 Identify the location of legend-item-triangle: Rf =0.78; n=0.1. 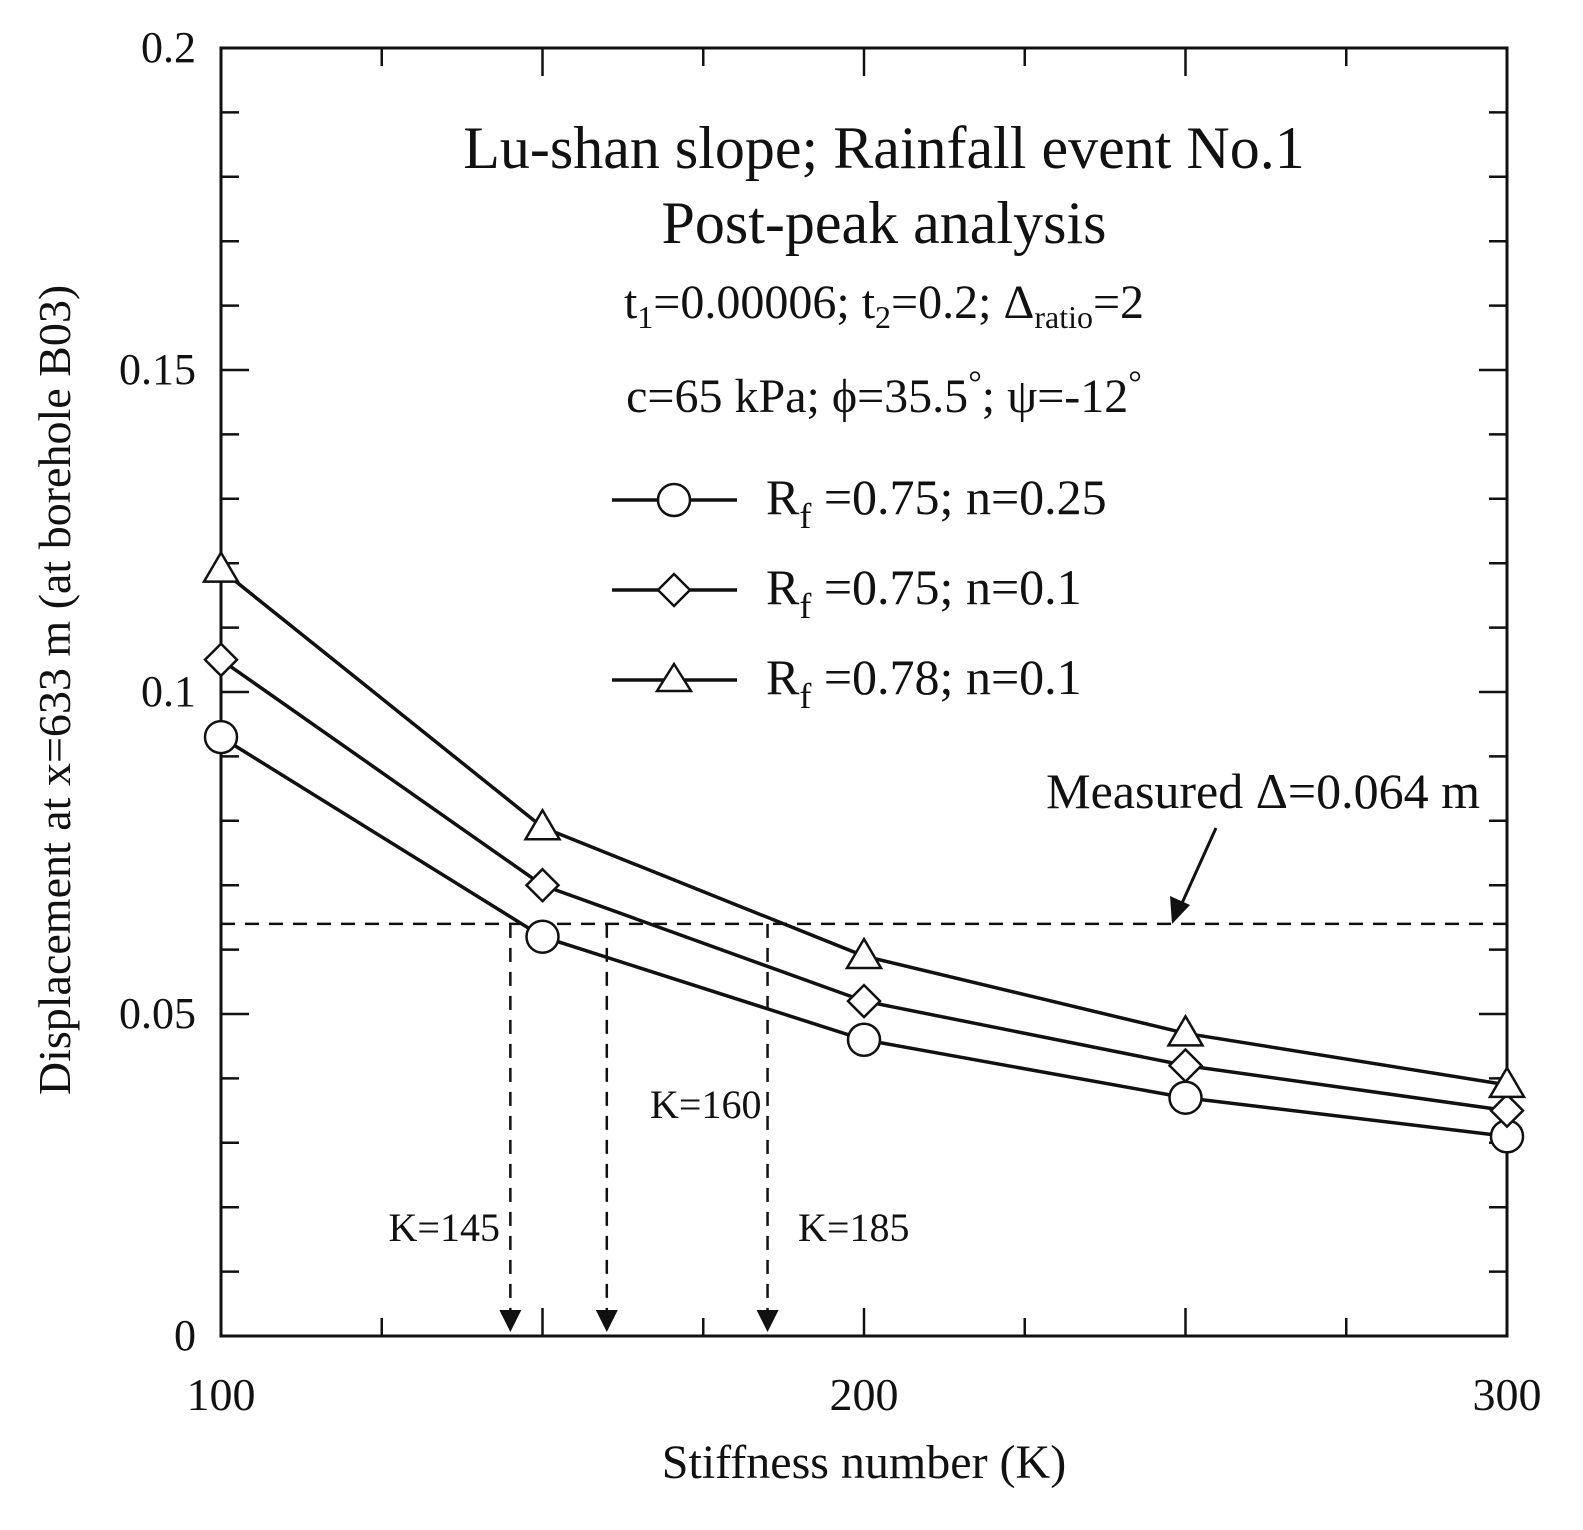
(847, 682).